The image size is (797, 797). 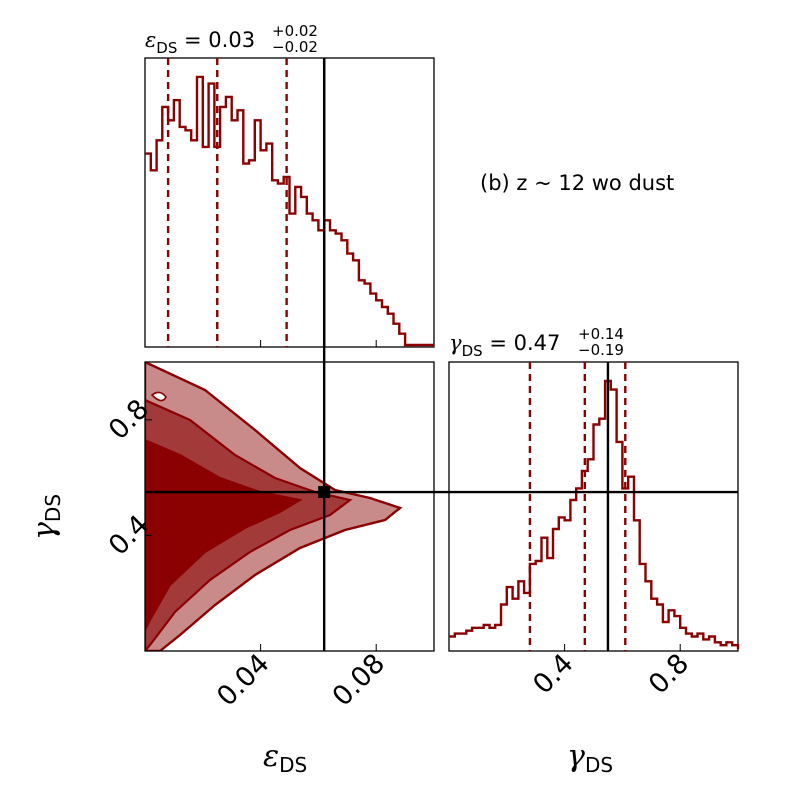 What do you see at coordinates (158, 396) in the screenshot?
I see `contour-island` at bounding box center [158, 396].